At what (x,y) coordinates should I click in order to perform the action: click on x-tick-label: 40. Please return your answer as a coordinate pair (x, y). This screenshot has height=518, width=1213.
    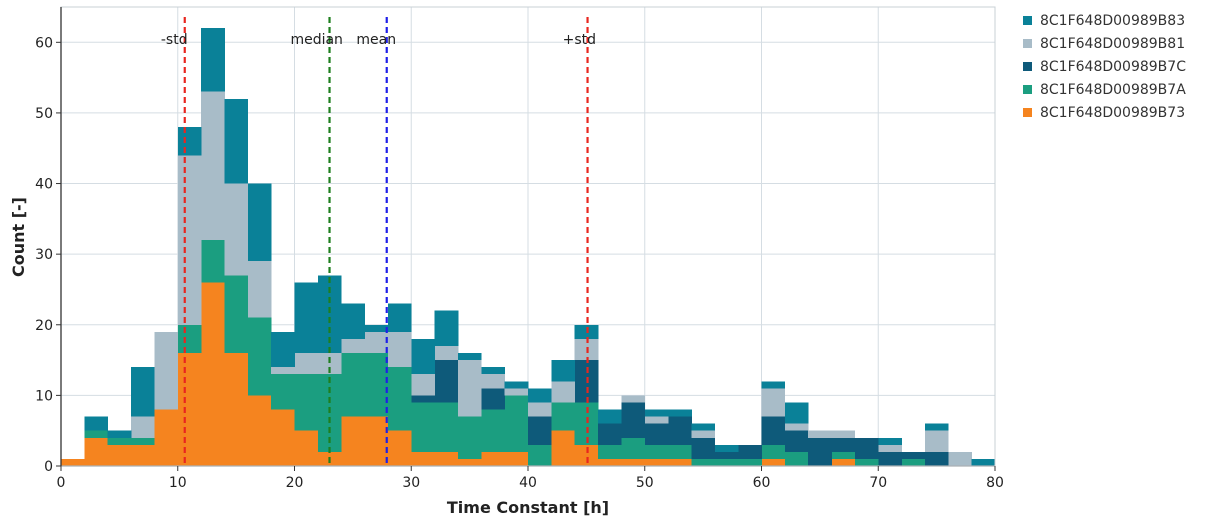
    Looking at the image, I should click on (528, 483).